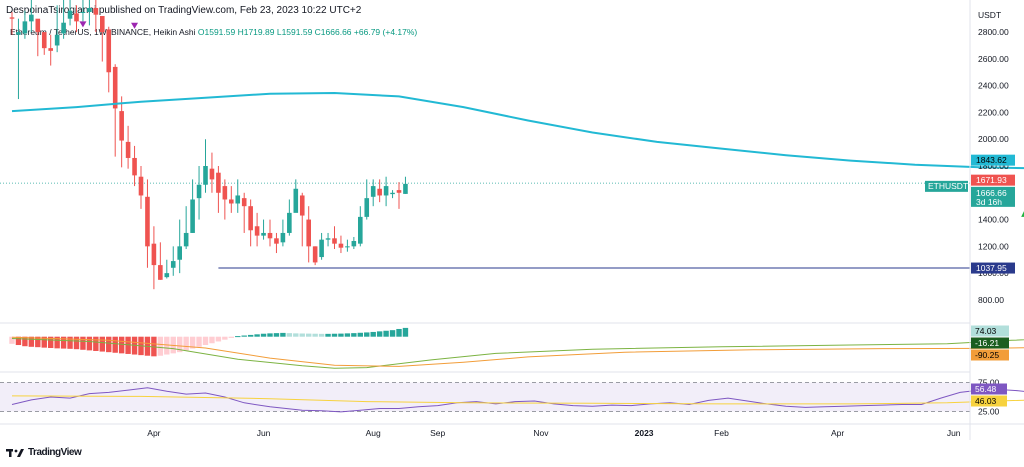 This screenshot has height=467, width=1024. Describe the element at coordinates (541, 433) in the screenshot. I see `x-tick-label: Nov` at that location.